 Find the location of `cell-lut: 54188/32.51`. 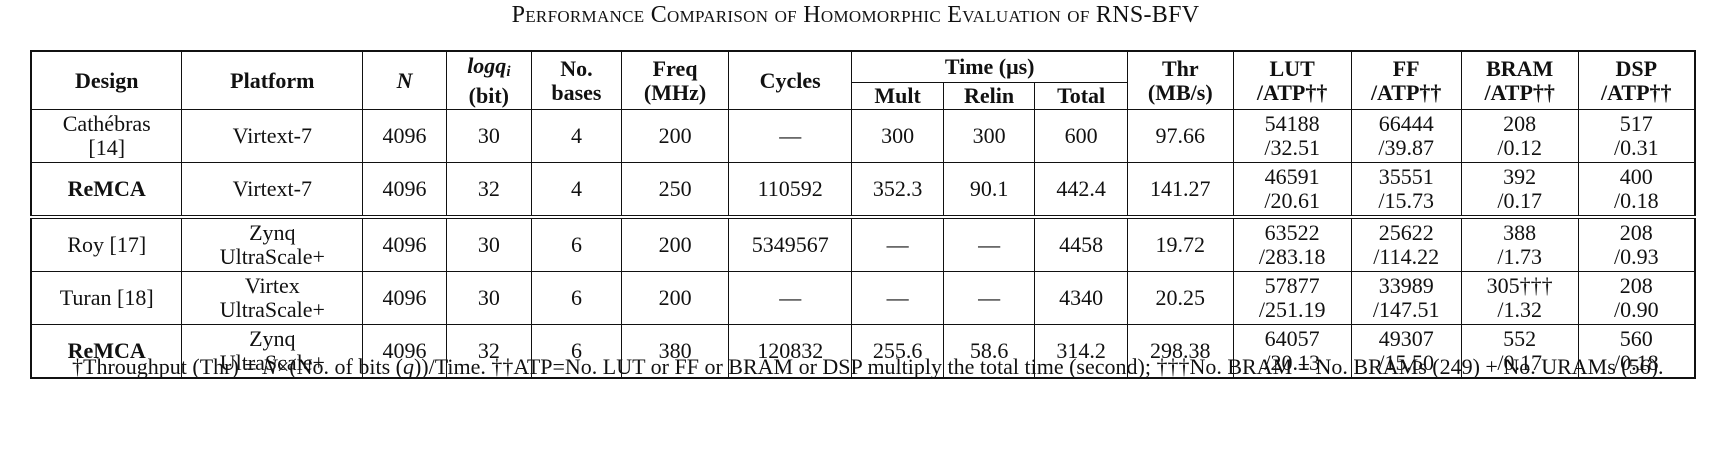

cell-lut: 54188/32.51 is located at coordinates (1292, 136).